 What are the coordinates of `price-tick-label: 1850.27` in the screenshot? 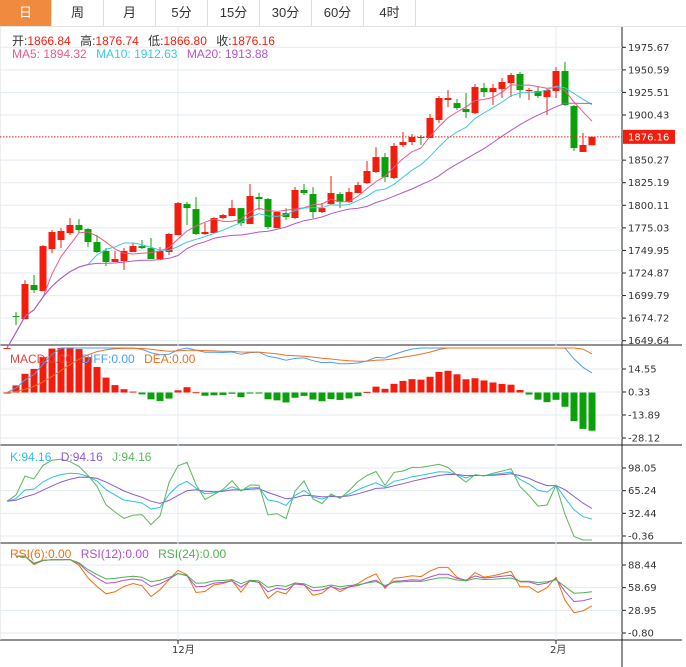 It's located at (648, 161).